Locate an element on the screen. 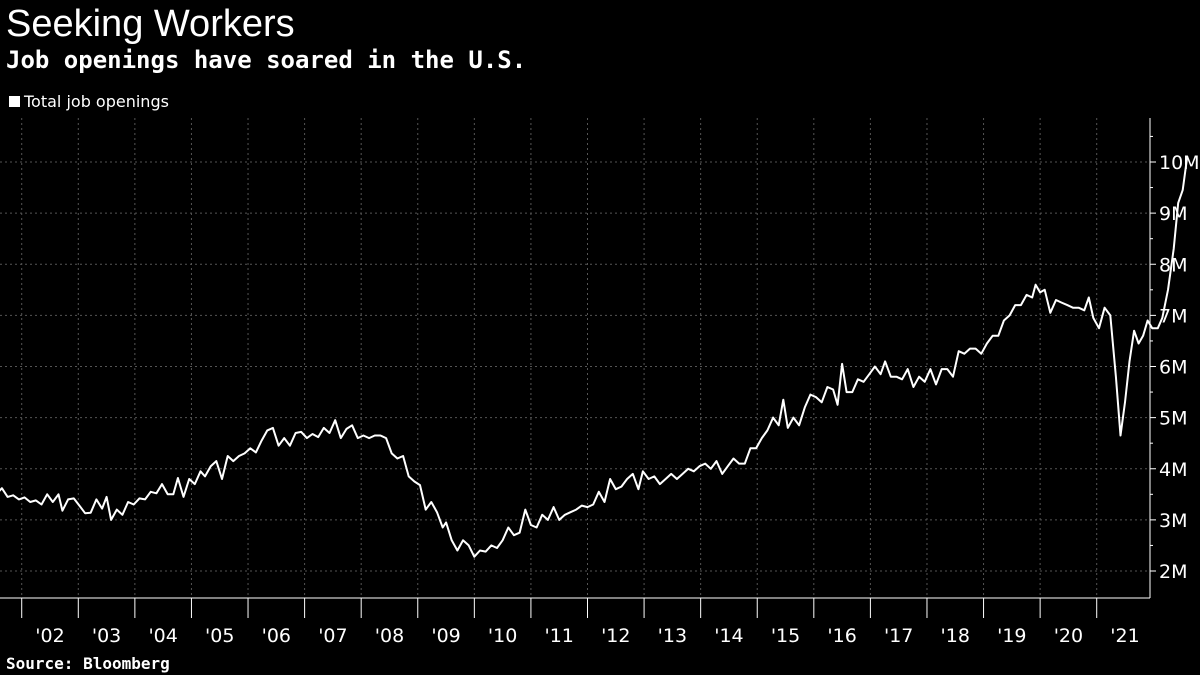 The image size is (1200, 675). x-tick-label: '16 is located at coordinates (841, 636).